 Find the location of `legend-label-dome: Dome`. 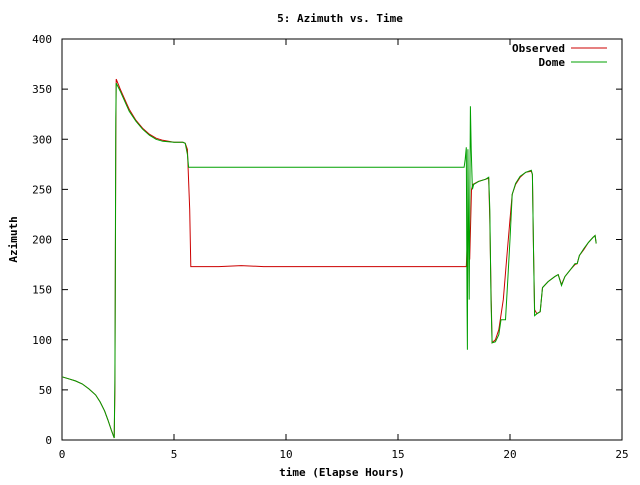

legend-label-dome: Dome is located at coordinates (552, 62).